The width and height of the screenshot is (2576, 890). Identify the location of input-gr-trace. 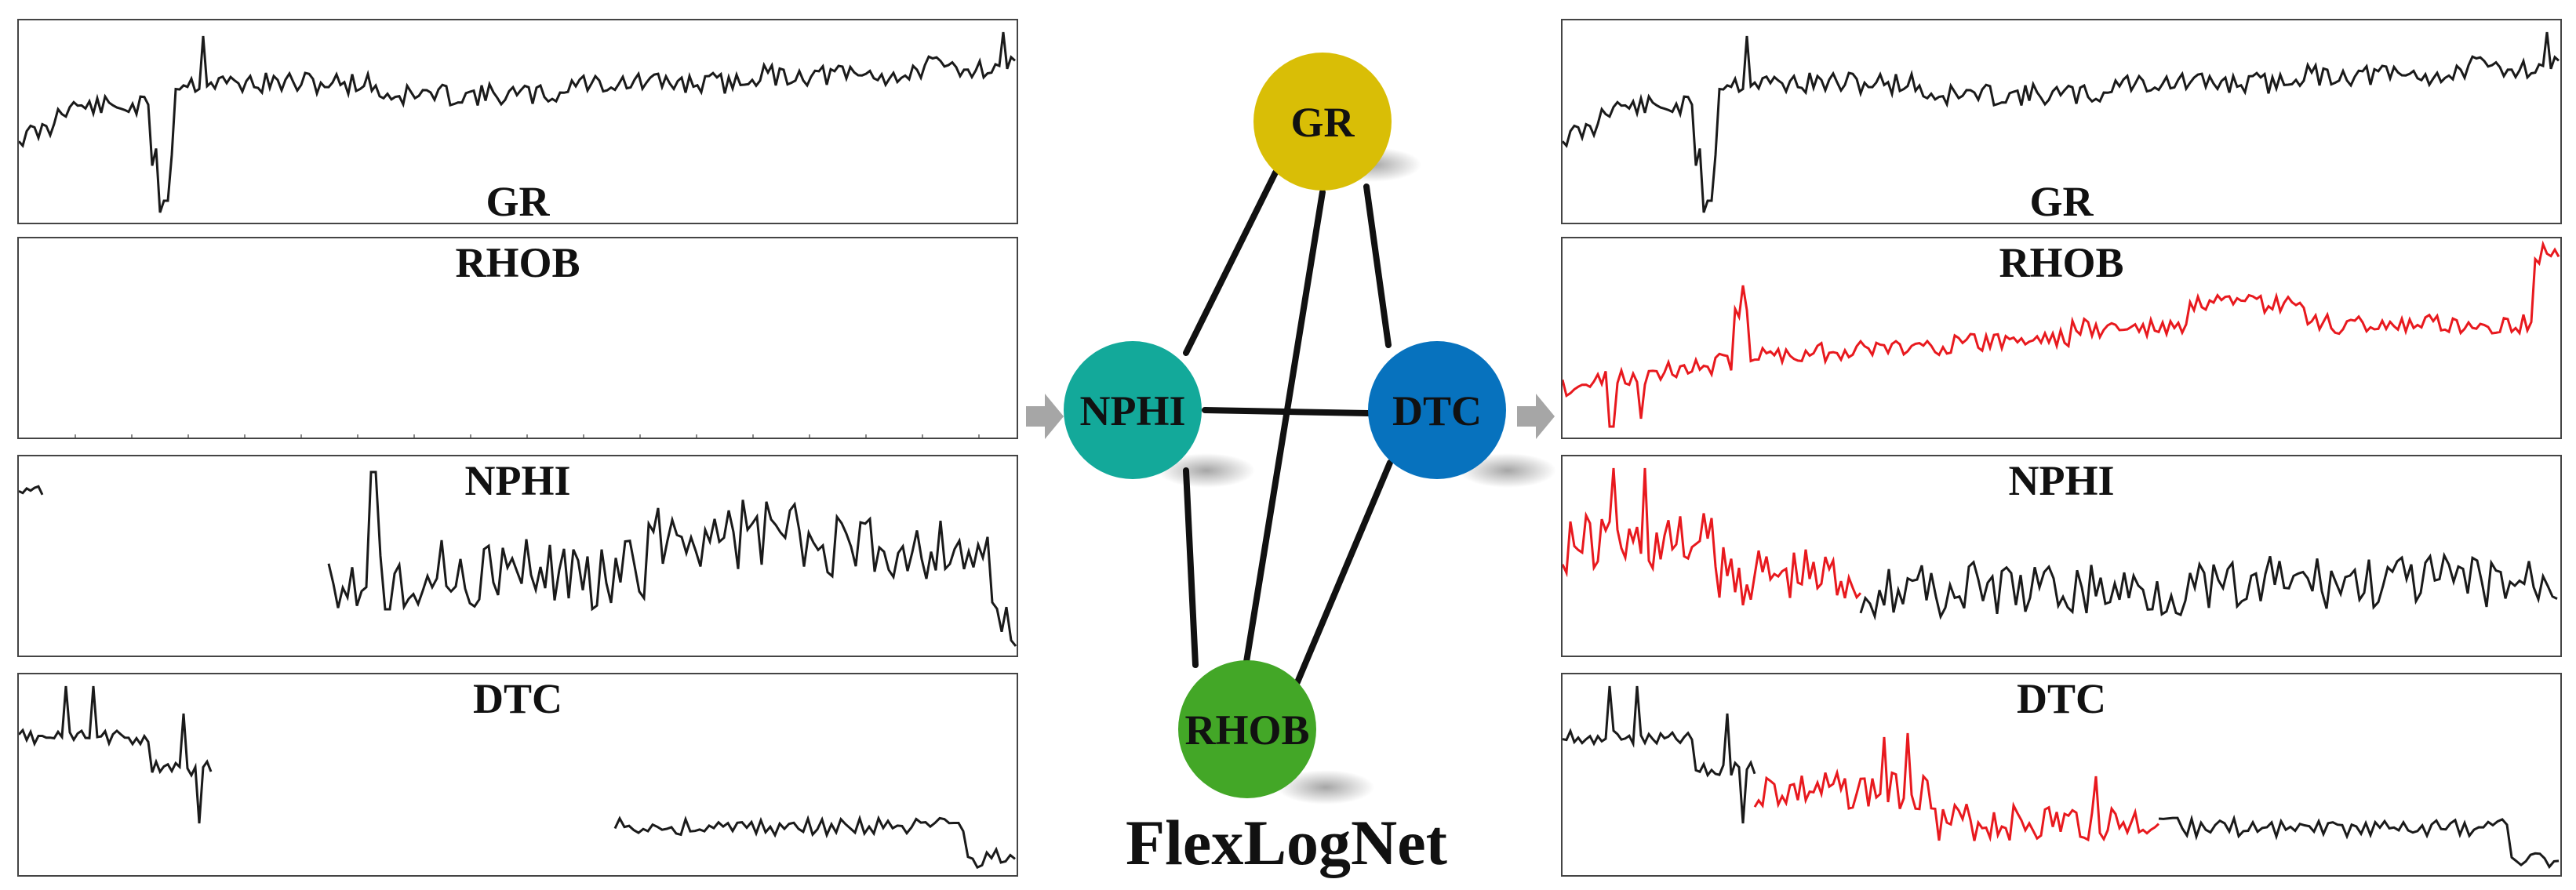
(518, 122).